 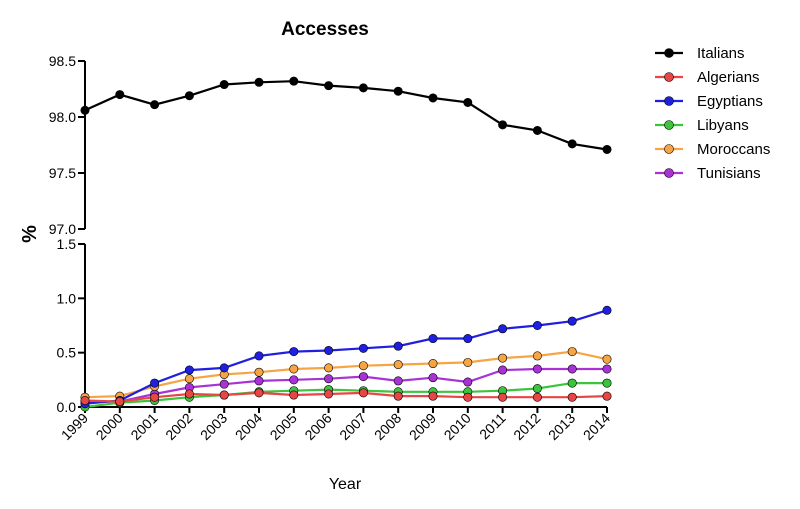 I want to click on chart-title: Accesses, so click(x=325, y=29).